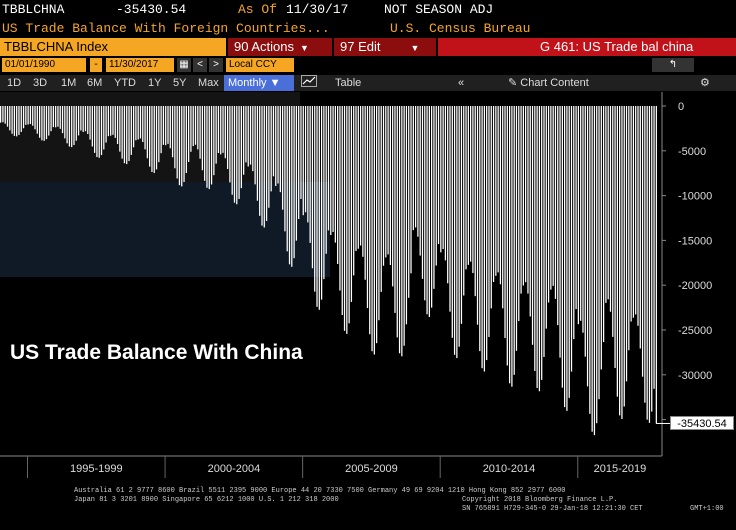 The width and height of the screenshot is (736, 530). Describe the element at coordinates (14, 83) in the screenshot. I see `range-1d-button: 1D` at that location.